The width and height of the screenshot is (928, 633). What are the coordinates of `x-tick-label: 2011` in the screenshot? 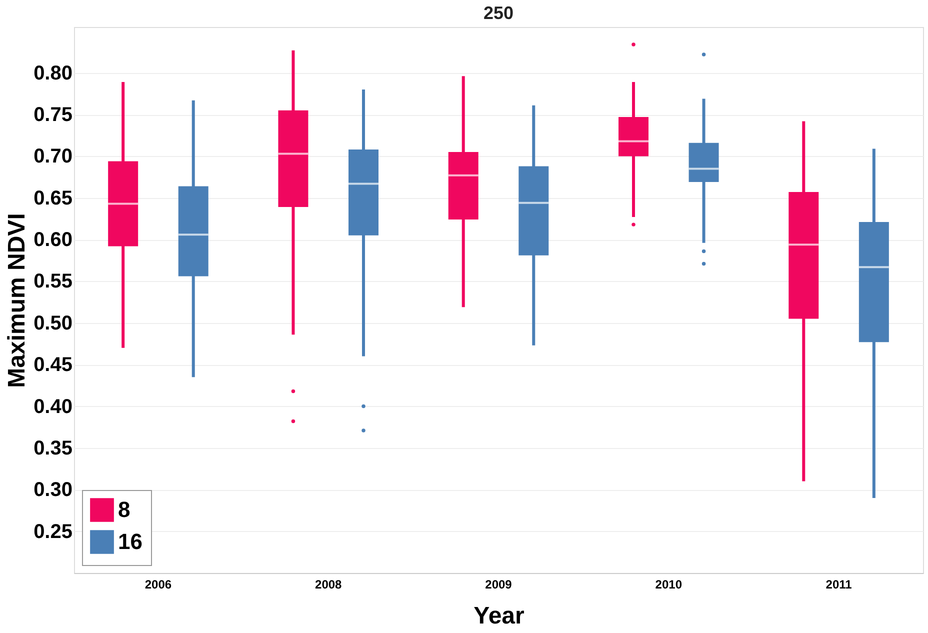 It's located at (839, 585).